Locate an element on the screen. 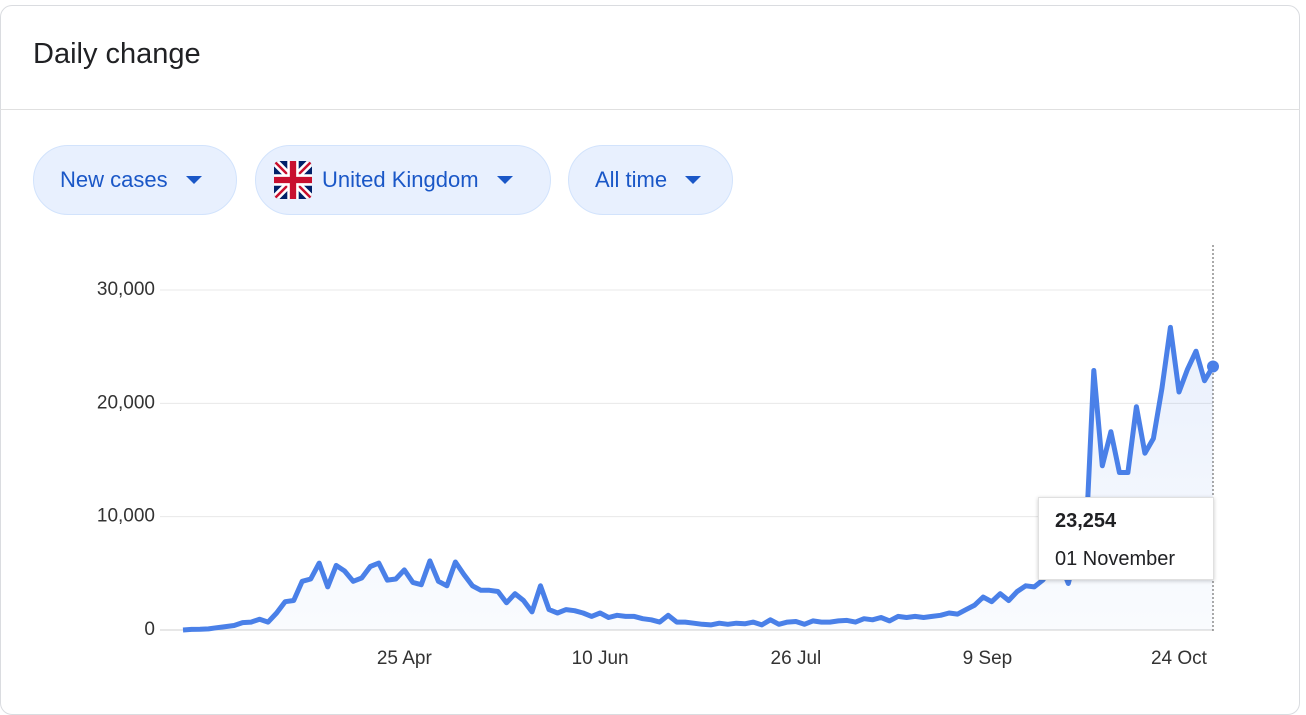 This screenshot has width=1306, height=715. x-tick-label: 10 Jun is located at coordinates (600, 658).